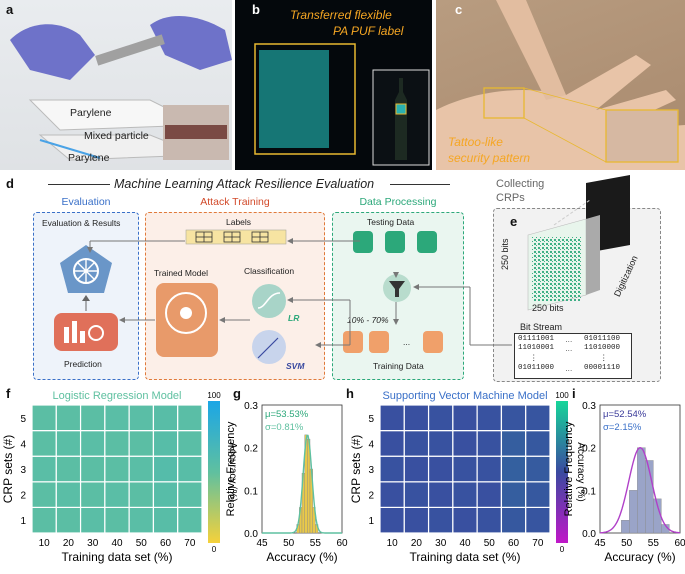  What do you see at coordinates (23, 444) in the screenshot?
I see `heatmap-ytick: 4` at bounding box center [23, 444].